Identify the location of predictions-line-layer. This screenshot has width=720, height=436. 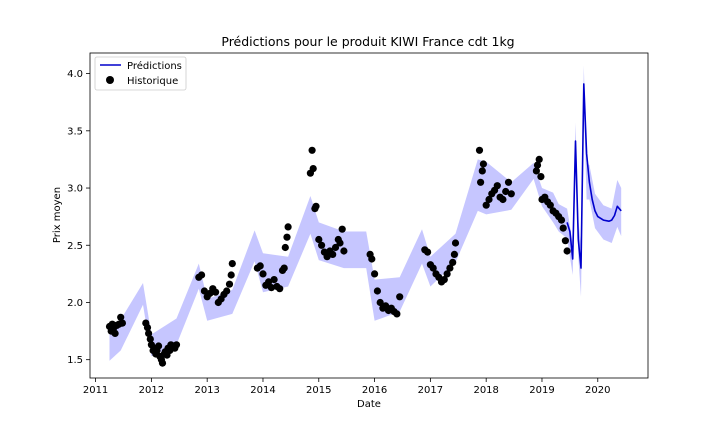
(594, 176).